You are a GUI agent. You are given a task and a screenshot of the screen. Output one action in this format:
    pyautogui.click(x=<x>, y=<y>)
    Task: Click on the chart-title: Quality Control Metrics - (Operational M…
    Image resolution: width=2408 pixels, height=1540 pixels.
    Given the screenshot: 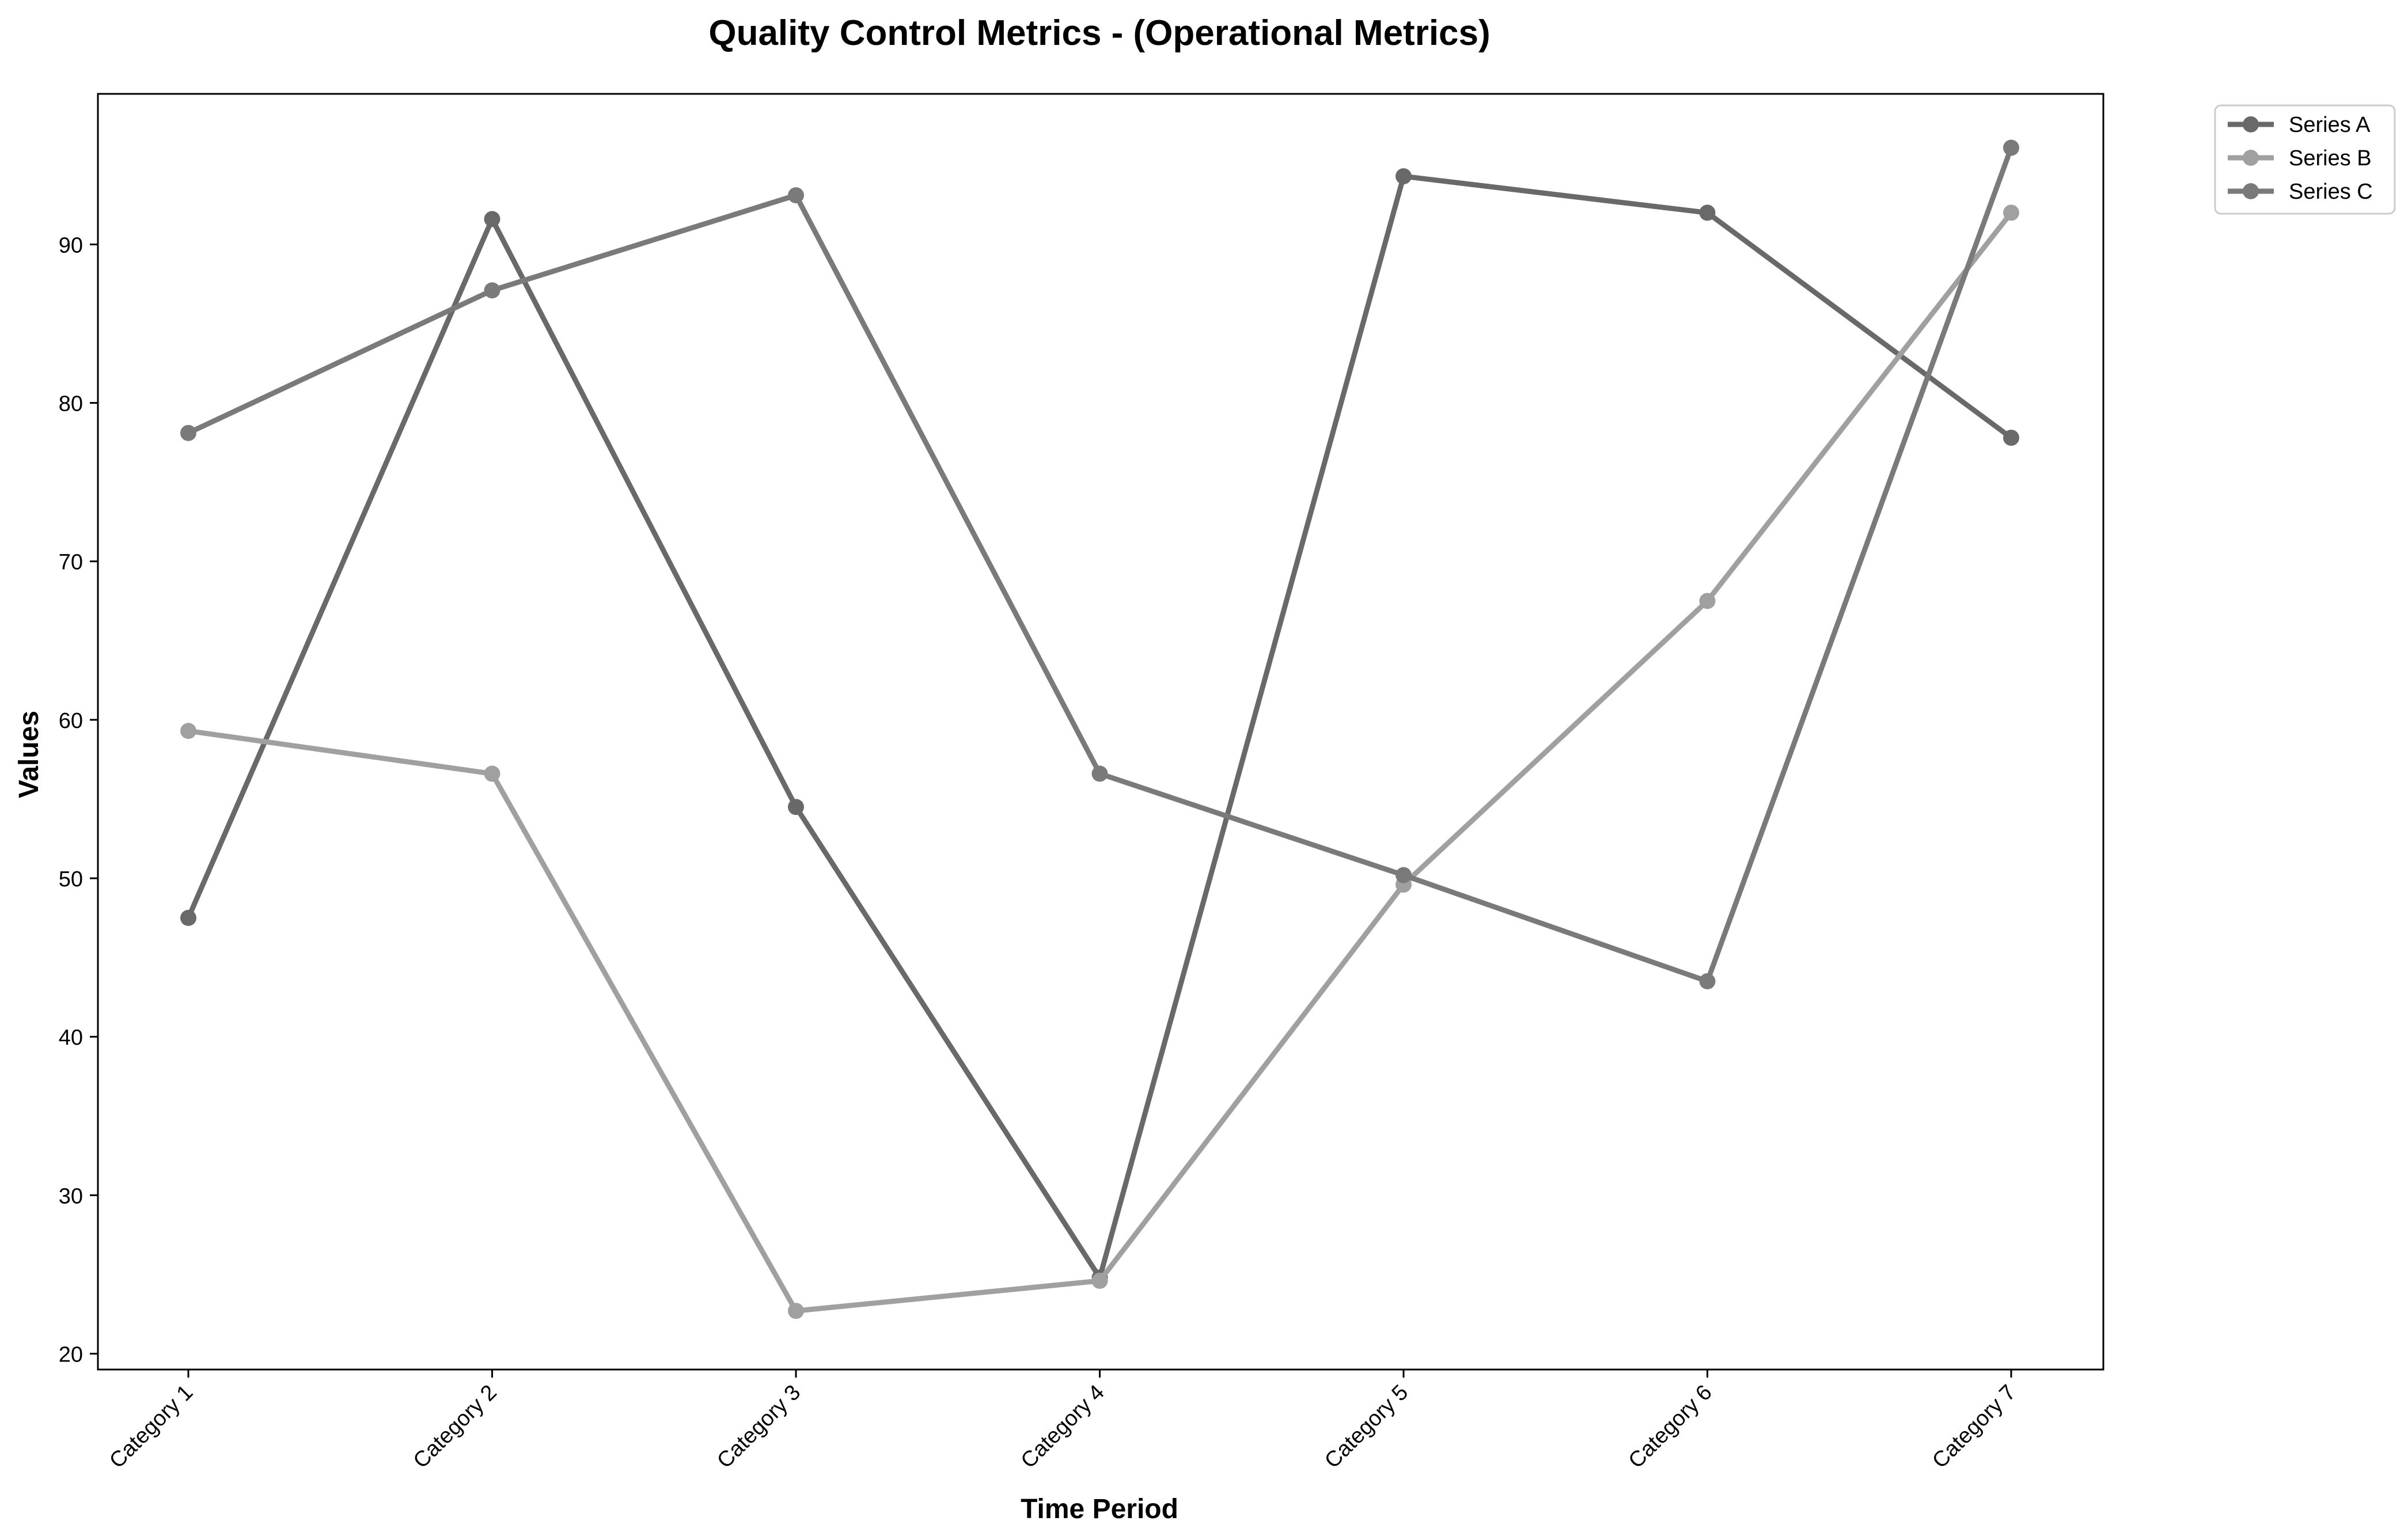 What is the action you would take?
    pyautogui.click(x=1099, y=33)
    